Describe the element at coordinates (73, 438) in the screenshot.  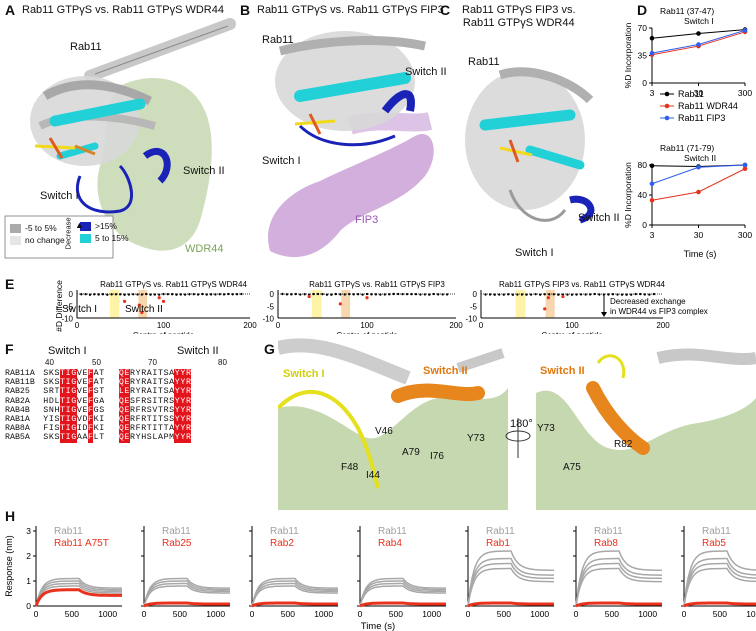
I see `residue-cell: G` at that location.